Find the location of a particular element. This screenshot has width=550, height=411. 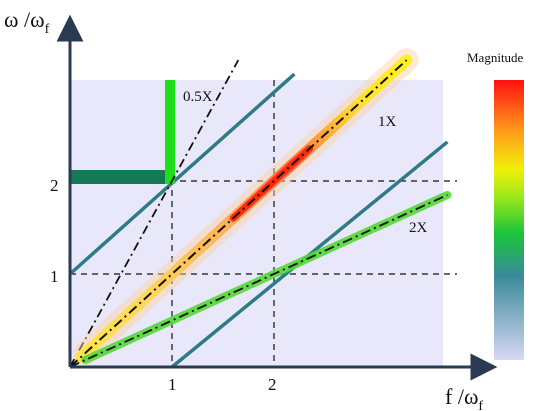

y-tick-label-2: 2 is located at coordinates (54, 185).